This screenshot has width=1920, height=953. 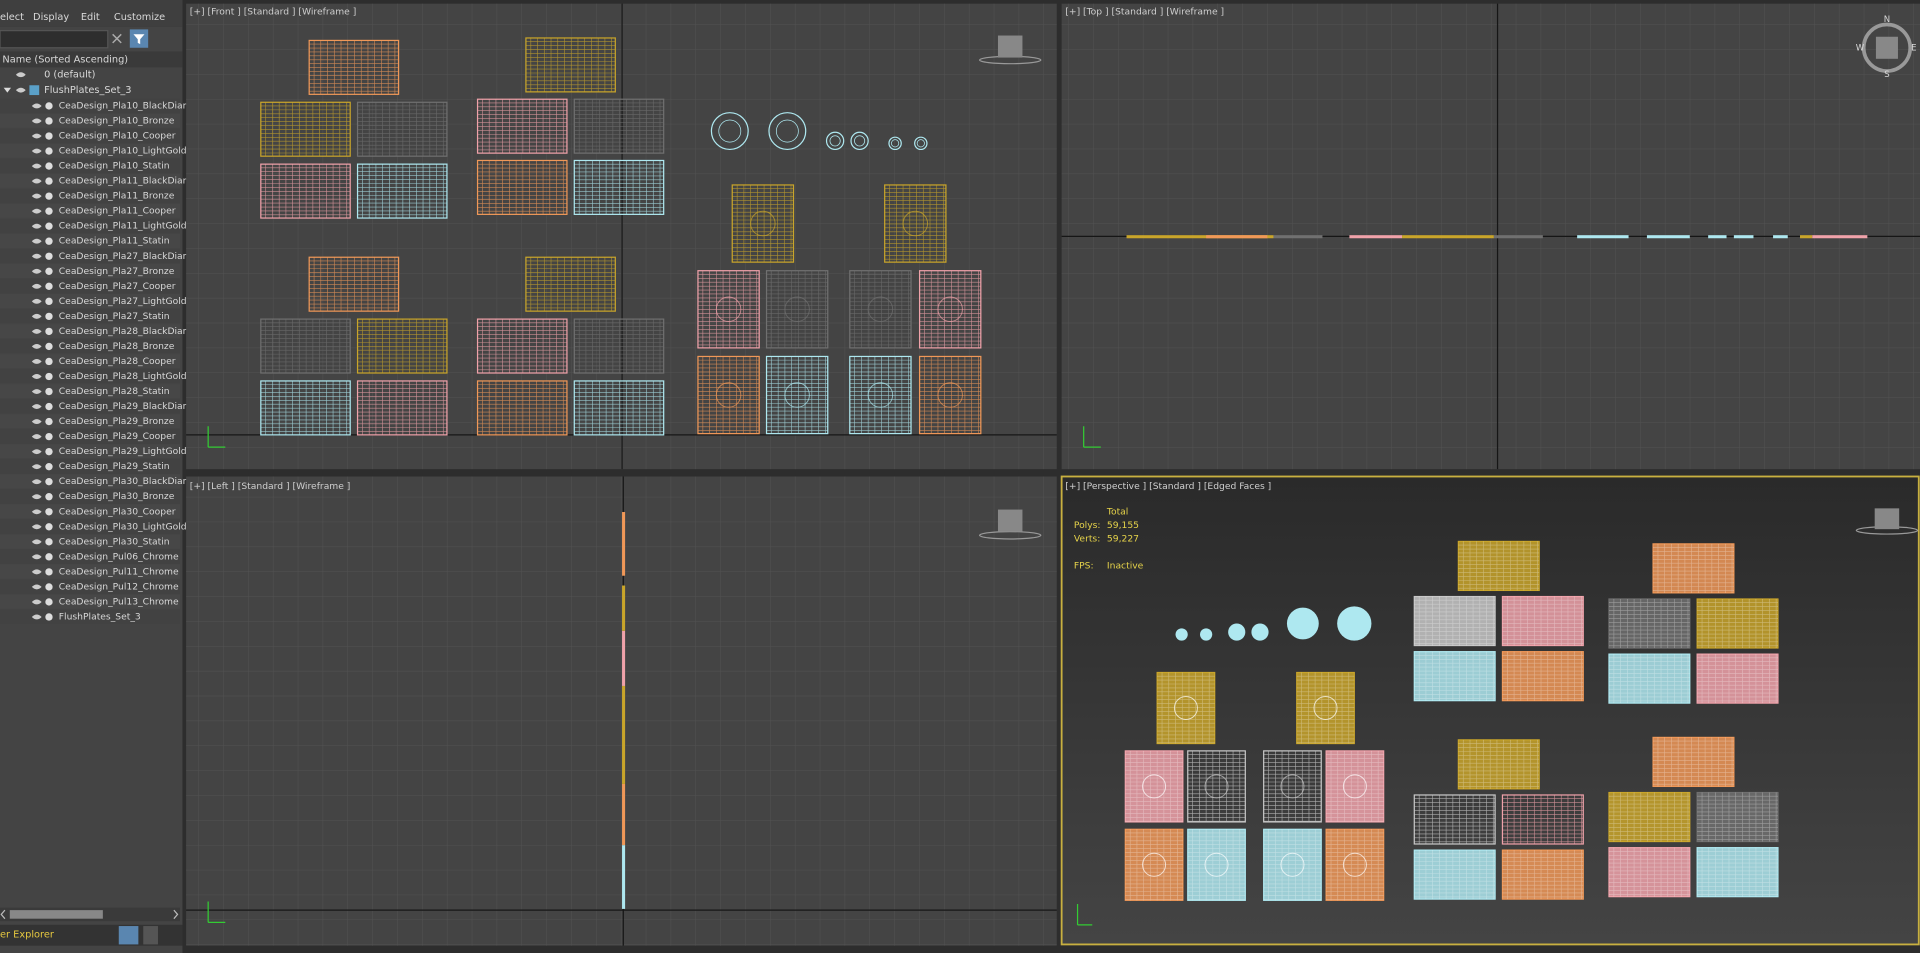 I want to click on object-row: CeaDesign_Pul06_Chrome, so click(x=119, y=556).